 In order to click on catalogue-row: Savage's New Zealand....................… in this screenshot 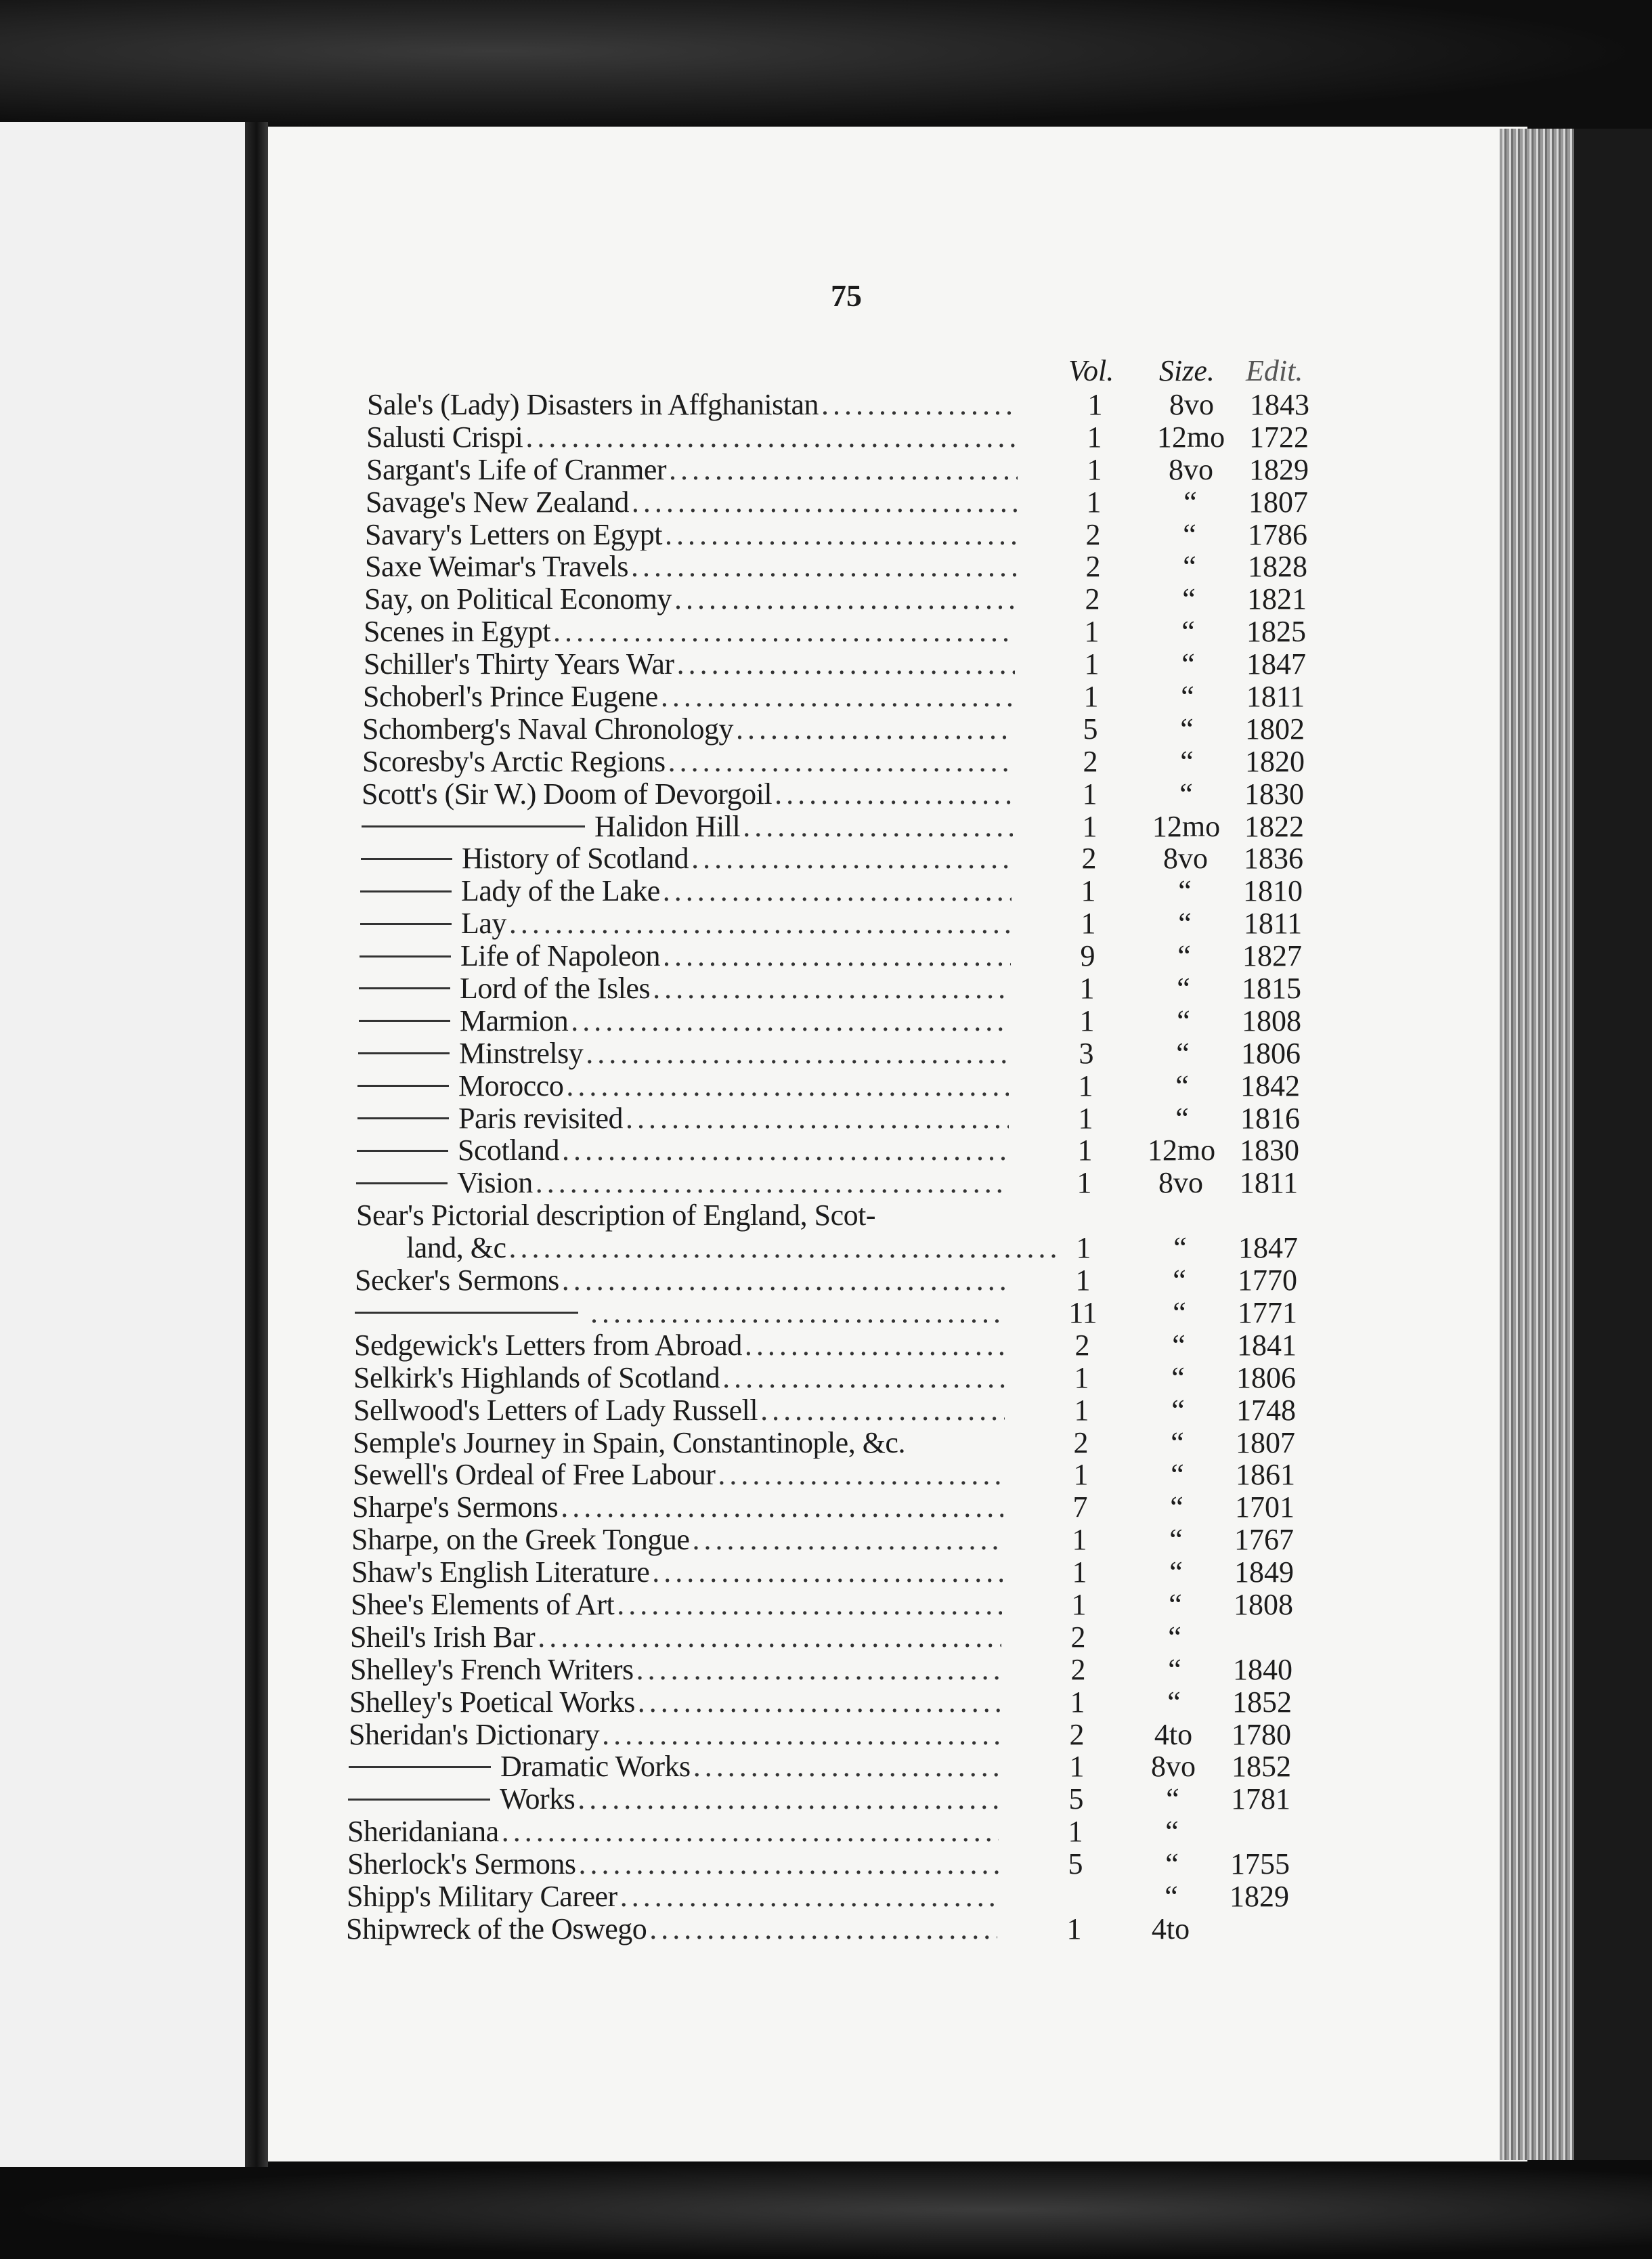, I will do `click(840, 502)`.